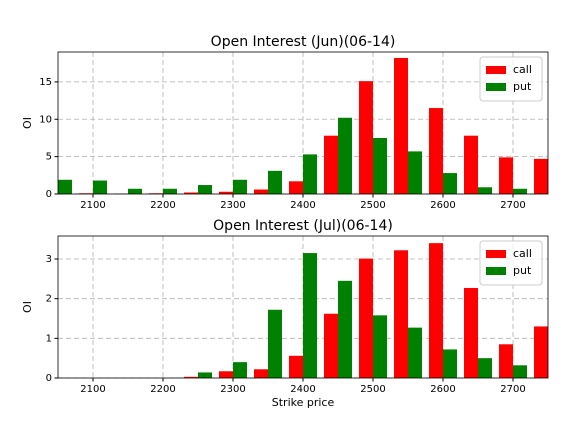  Describe the element at coordinates (45, 119) in the screenshot. I see `y-tick-label: 10` at that location.